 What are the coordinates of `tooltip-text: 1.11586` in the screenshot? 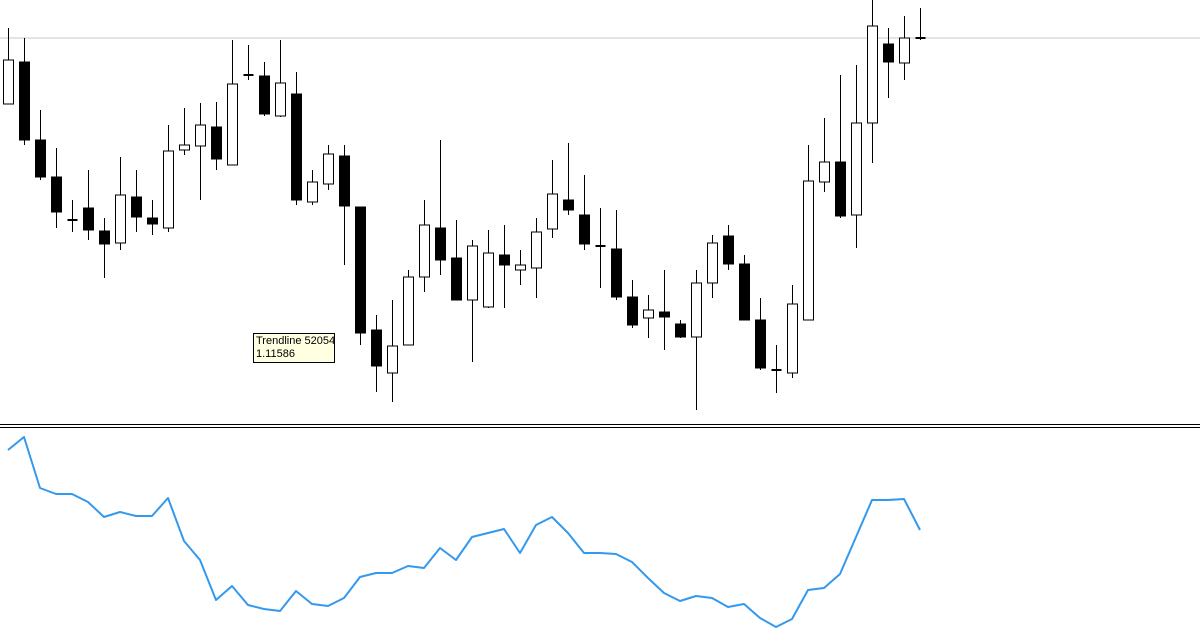 It's located at (275, 354).